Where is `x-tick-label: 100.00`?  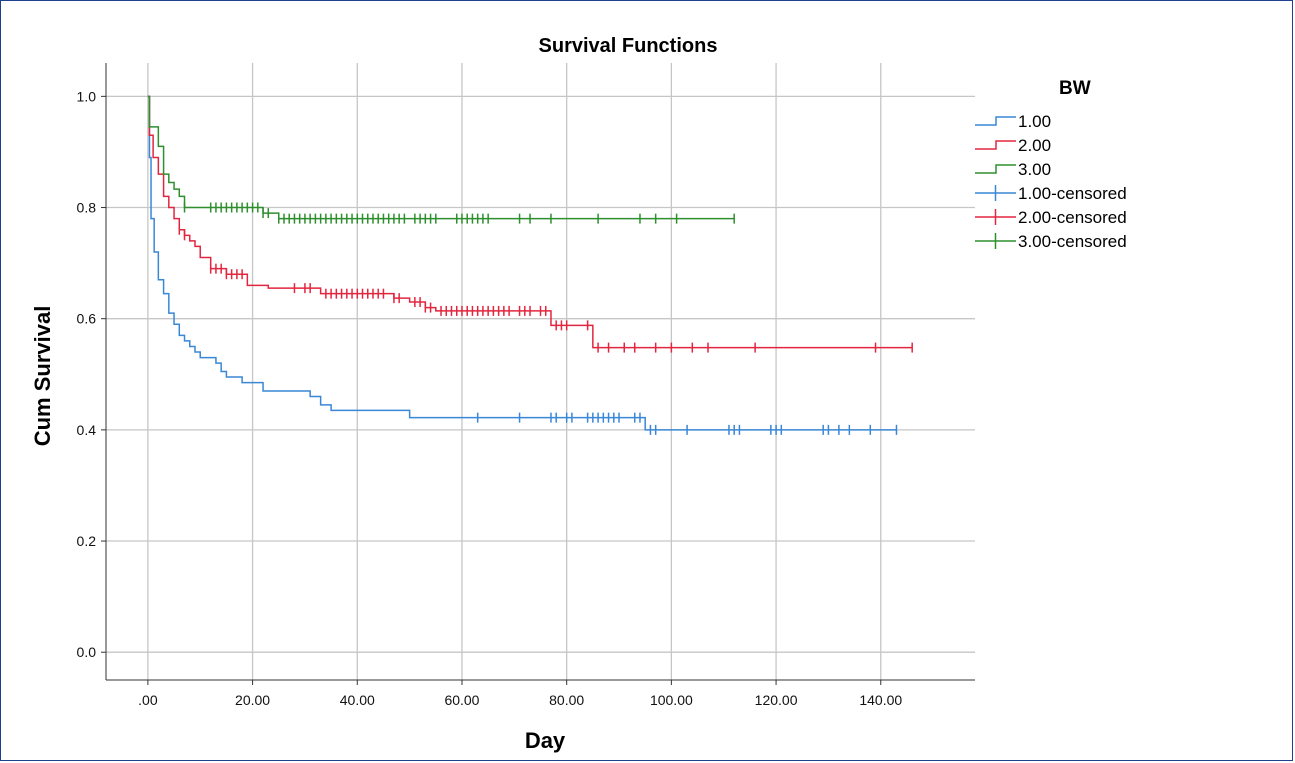 x-tick-label: 100.00 is located at coordinates (671, 700).